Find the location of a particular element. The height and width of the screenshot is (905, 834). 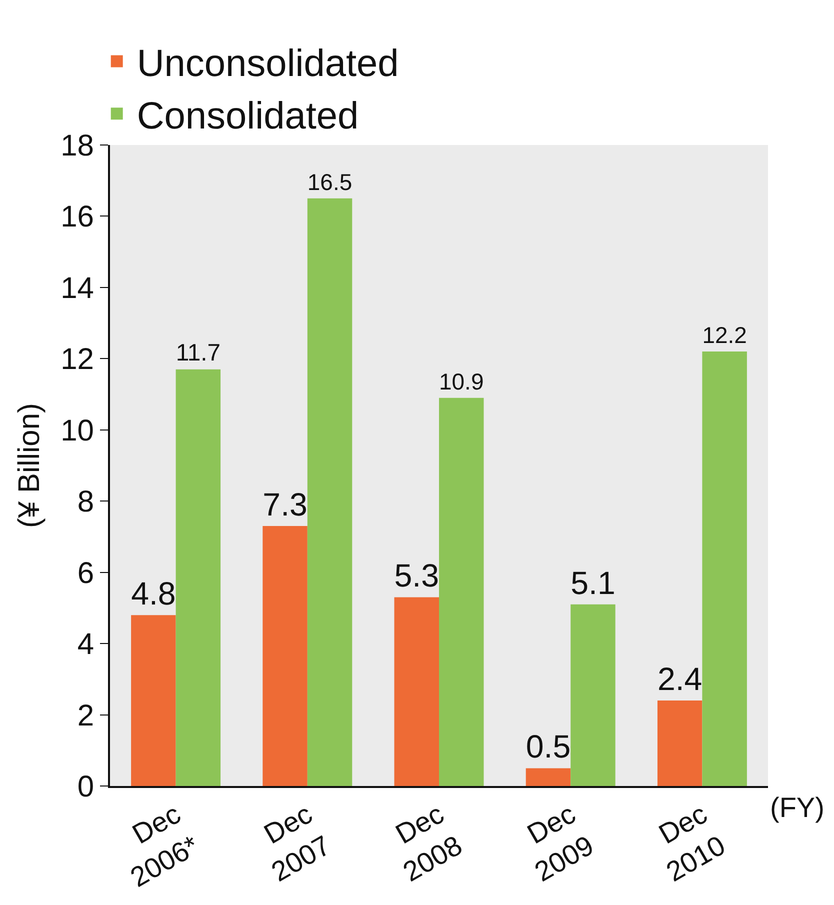

data-label: 7.3 is located at coordinates (285, 504).